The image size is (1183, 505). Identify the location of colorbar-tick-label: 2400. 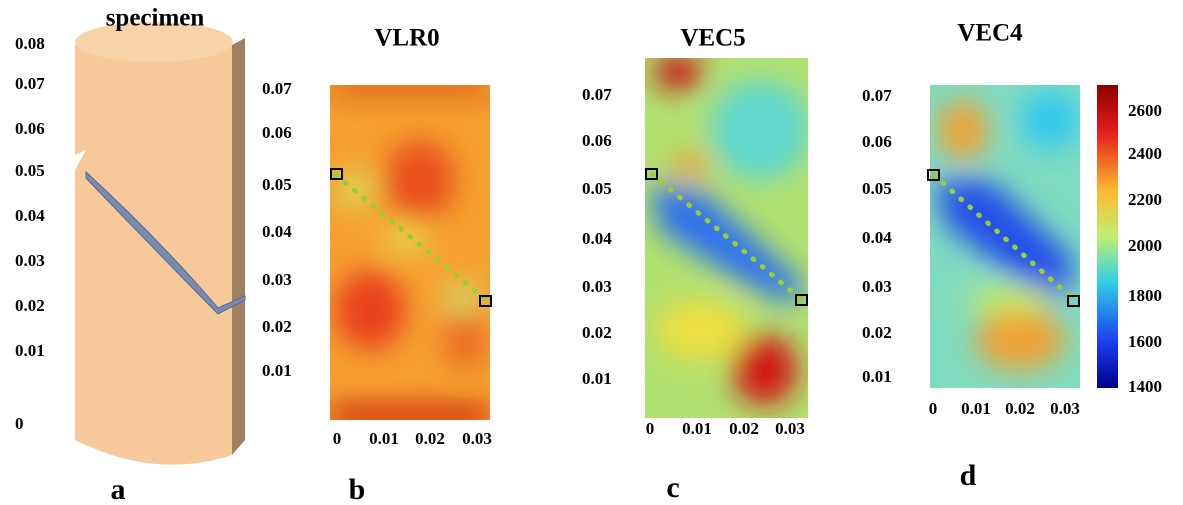
(1145, 153).